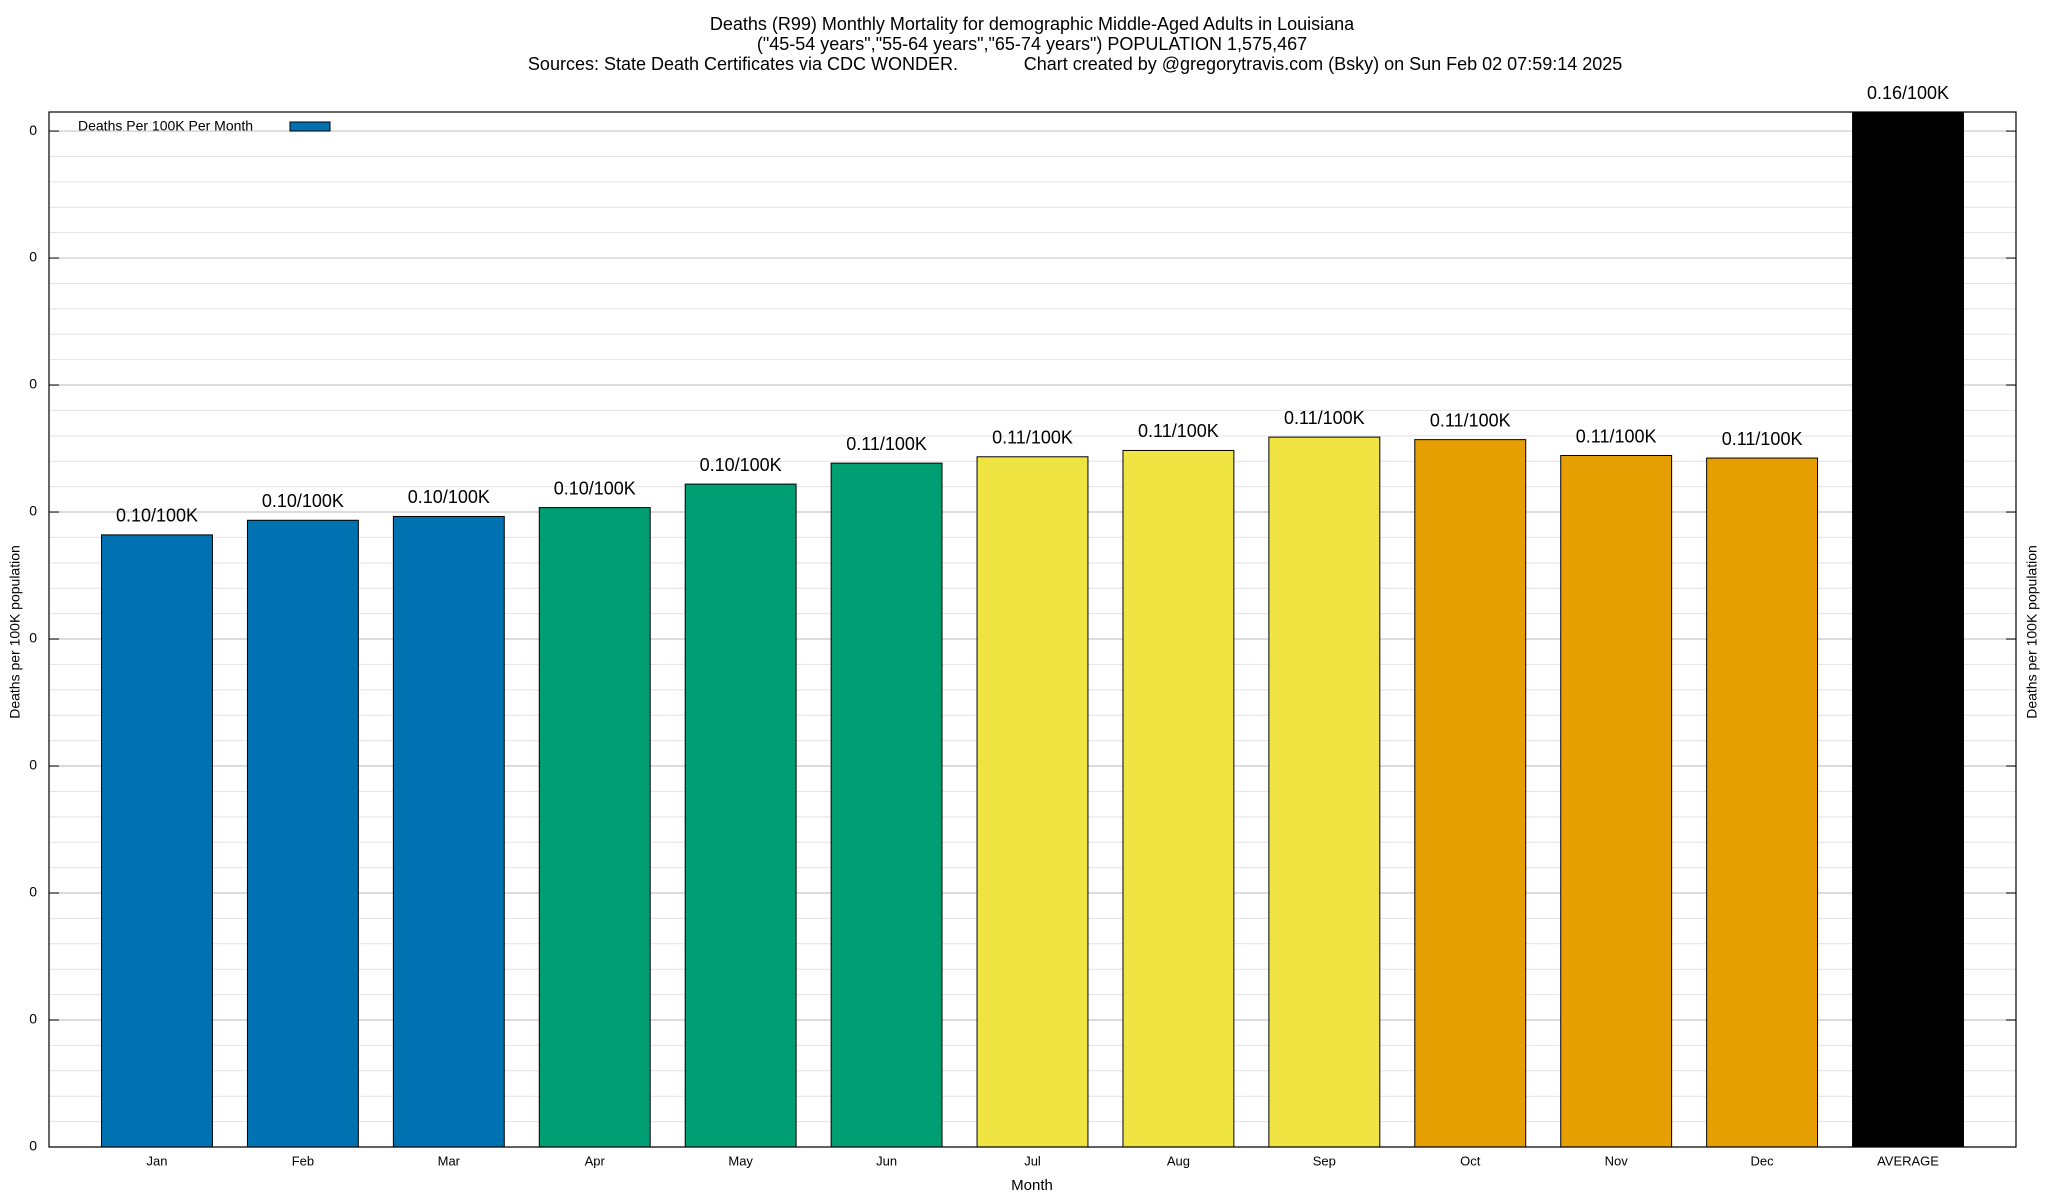 This screenshot has width=2048, height=1200. Describe the element at coordinates (2032, 632) in the screenshot. I see `y2-axis-label: Deaths per 100K population` at that location.